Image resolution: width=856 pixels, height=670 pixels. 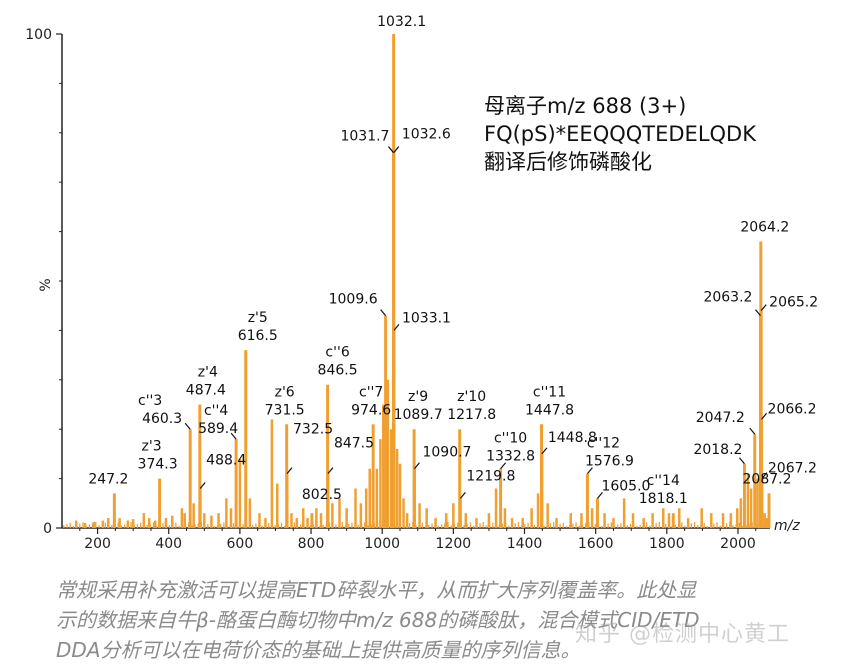 I want to click on peak-label-2087.2: 2087.2, so click(x=767, y=479).